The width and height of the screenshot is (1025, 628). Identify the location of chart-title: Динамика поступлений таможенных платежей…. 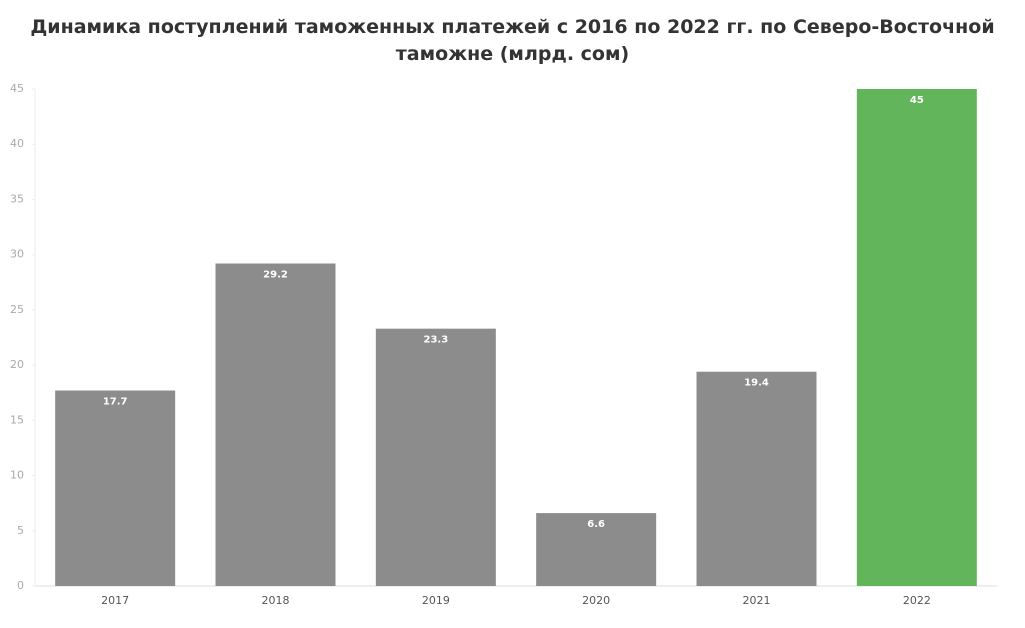
(512, 40).